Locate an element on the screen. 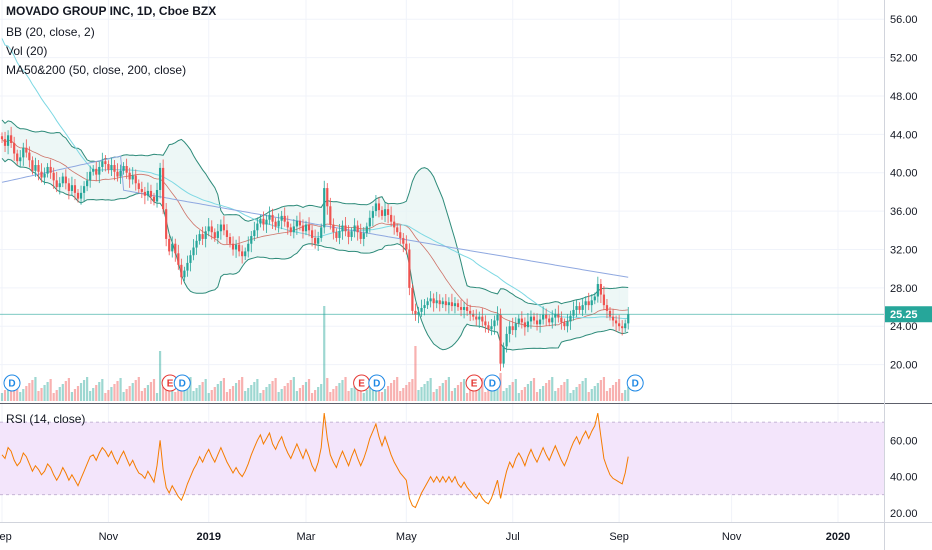  bb-indicator-label: BB (20, close, 2) is located at coordinates (50, 32).